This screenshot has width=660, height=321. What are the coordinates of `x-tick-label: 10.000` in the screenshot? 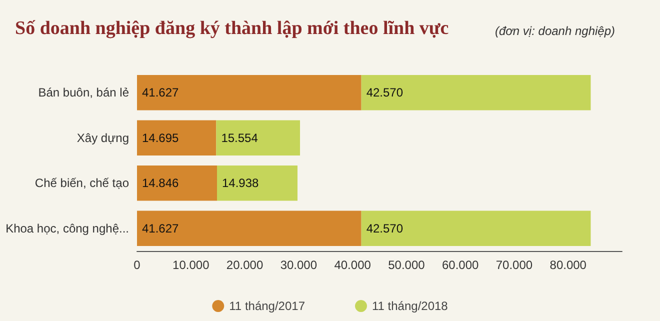 It's located at (191, 265).